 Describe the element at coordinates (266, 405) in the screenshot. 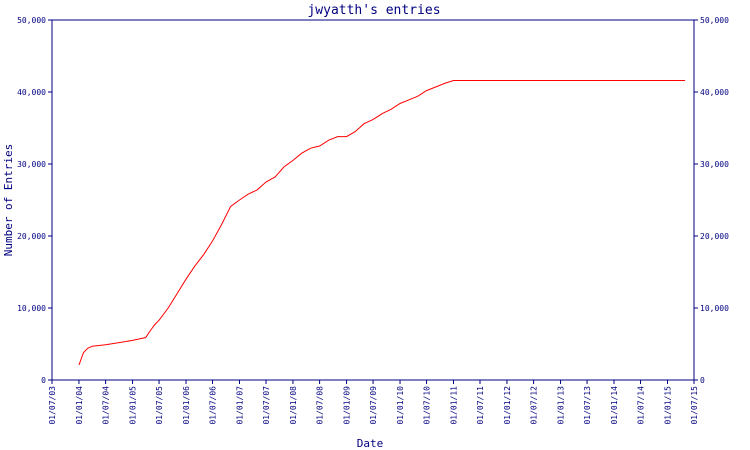

I see `x-tick-label: 01/07/07` at that location.